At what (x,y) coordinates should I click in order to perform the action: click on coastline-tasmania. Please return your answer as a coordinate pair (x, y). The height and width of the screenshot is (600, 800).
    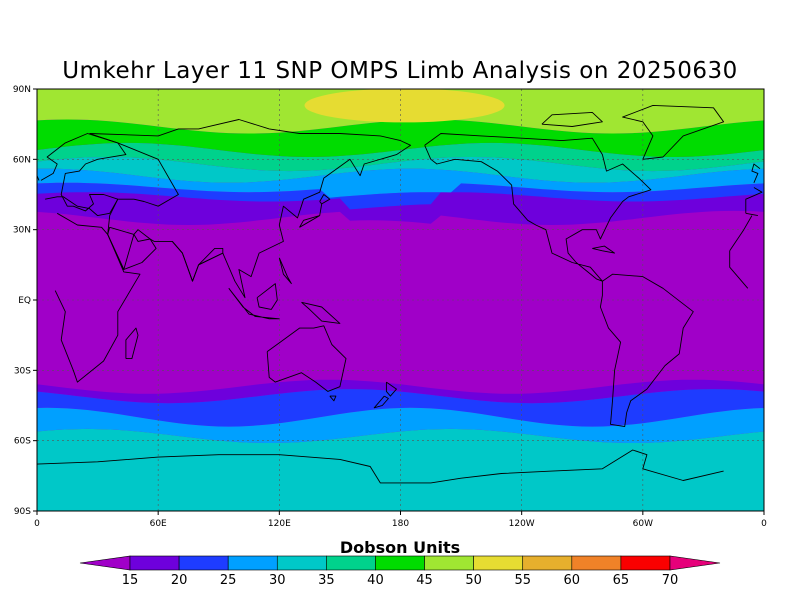
    Looking at the image, I should click on (333, 398).